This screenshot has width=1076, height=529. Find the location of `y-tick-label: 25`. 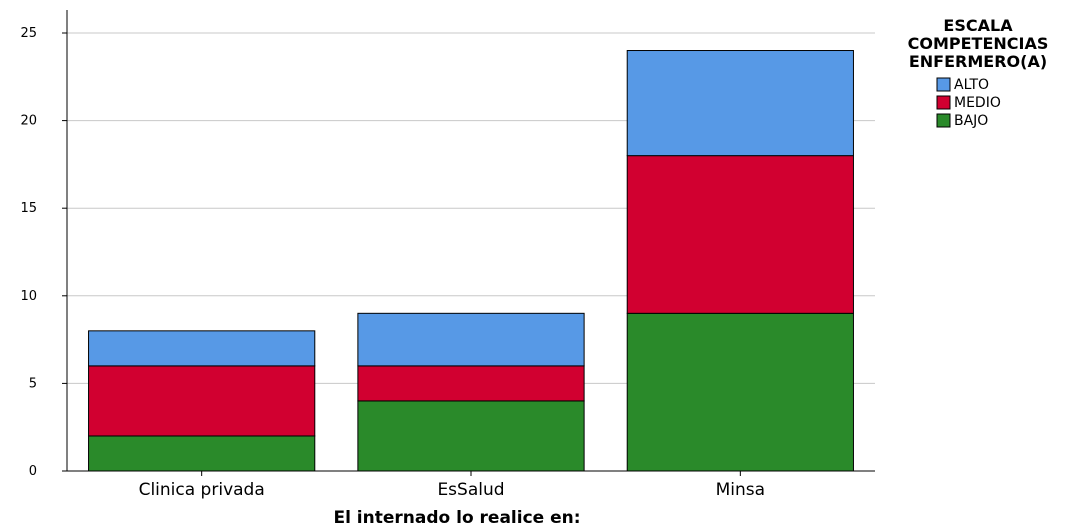

y-tick-label: 25 is located at coordinates (28, 33).